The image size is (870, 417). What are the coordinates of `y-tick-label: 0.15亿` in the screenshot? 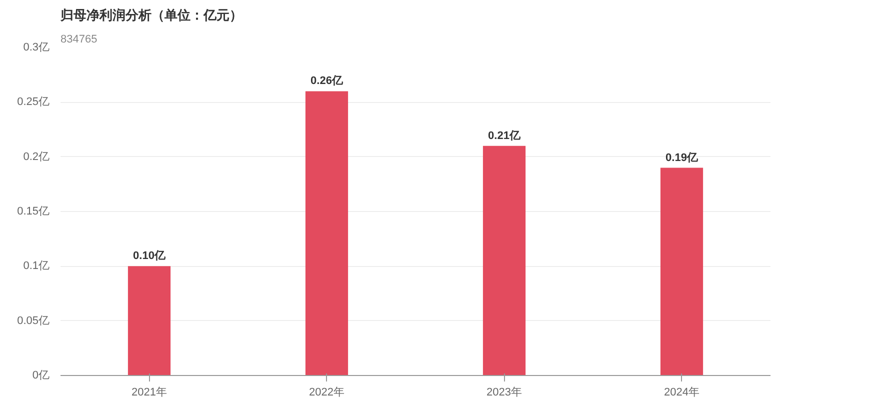 It's located at (33, 212).